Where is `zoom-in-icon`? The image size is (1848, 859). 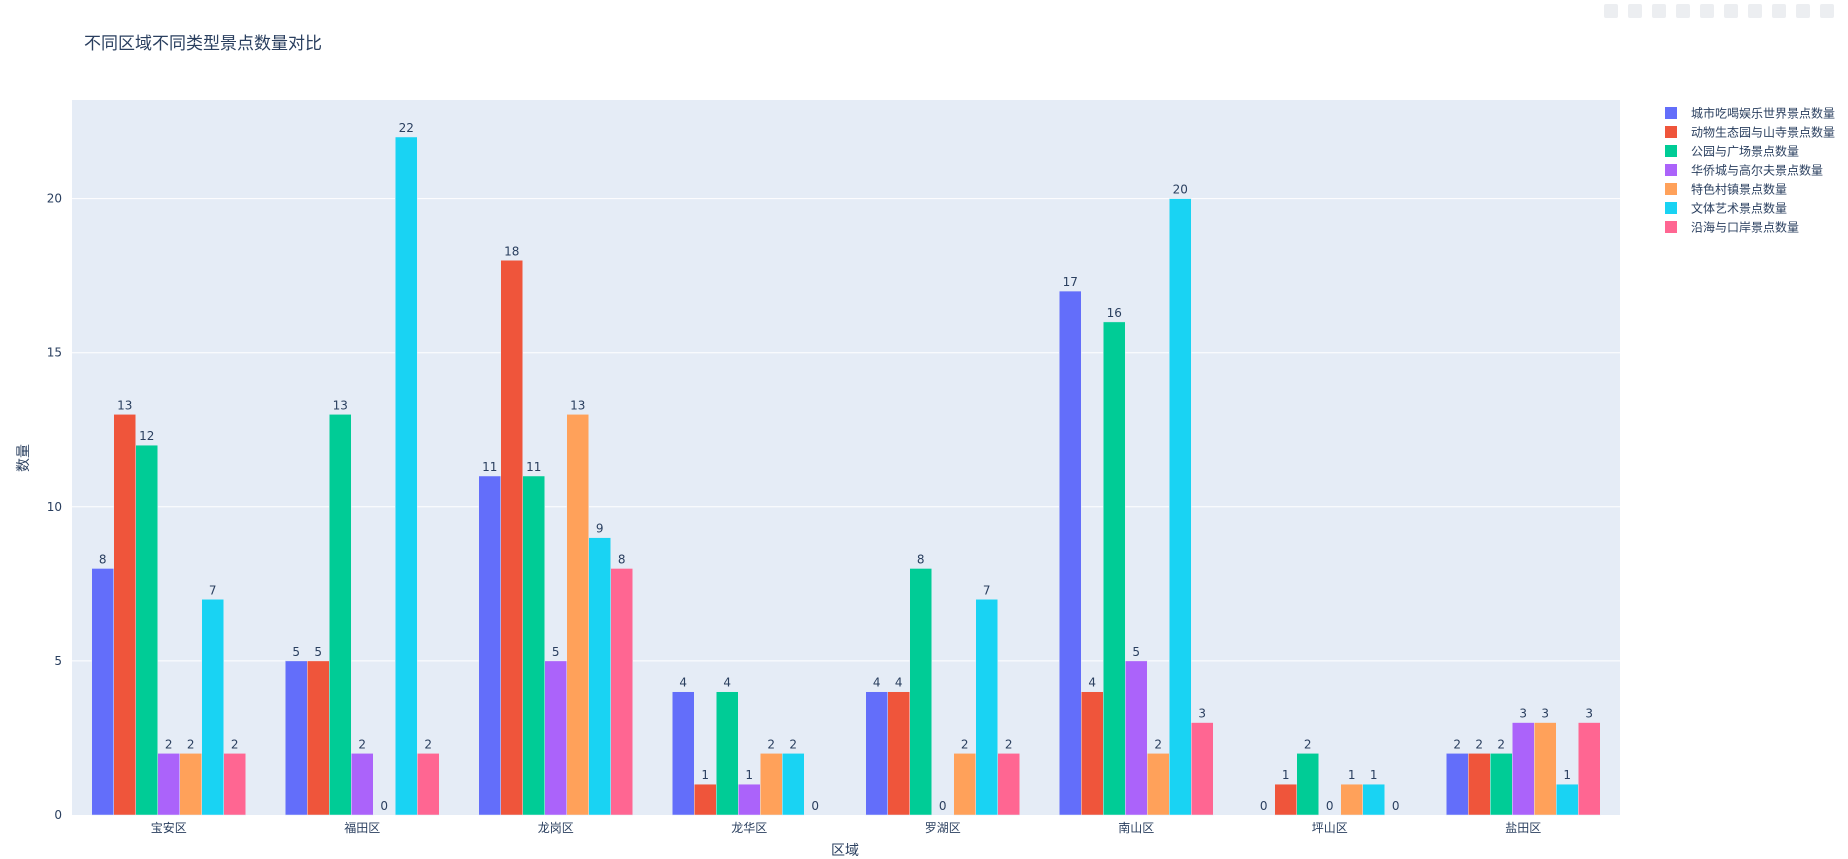 zoom-in-icon is located at coordinates (1731, 11).